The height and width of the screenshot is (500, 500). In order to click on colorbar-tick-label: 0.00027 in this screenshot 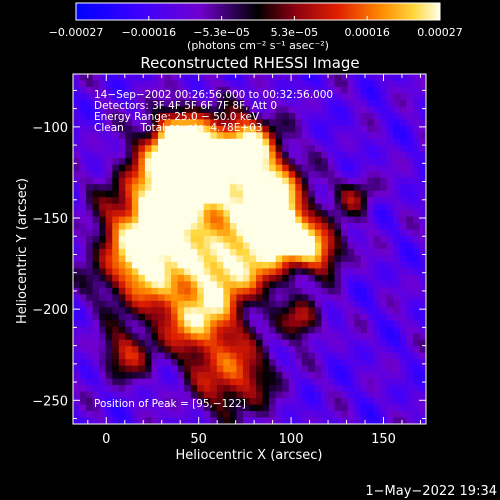, I will do `click(440, 32)`.